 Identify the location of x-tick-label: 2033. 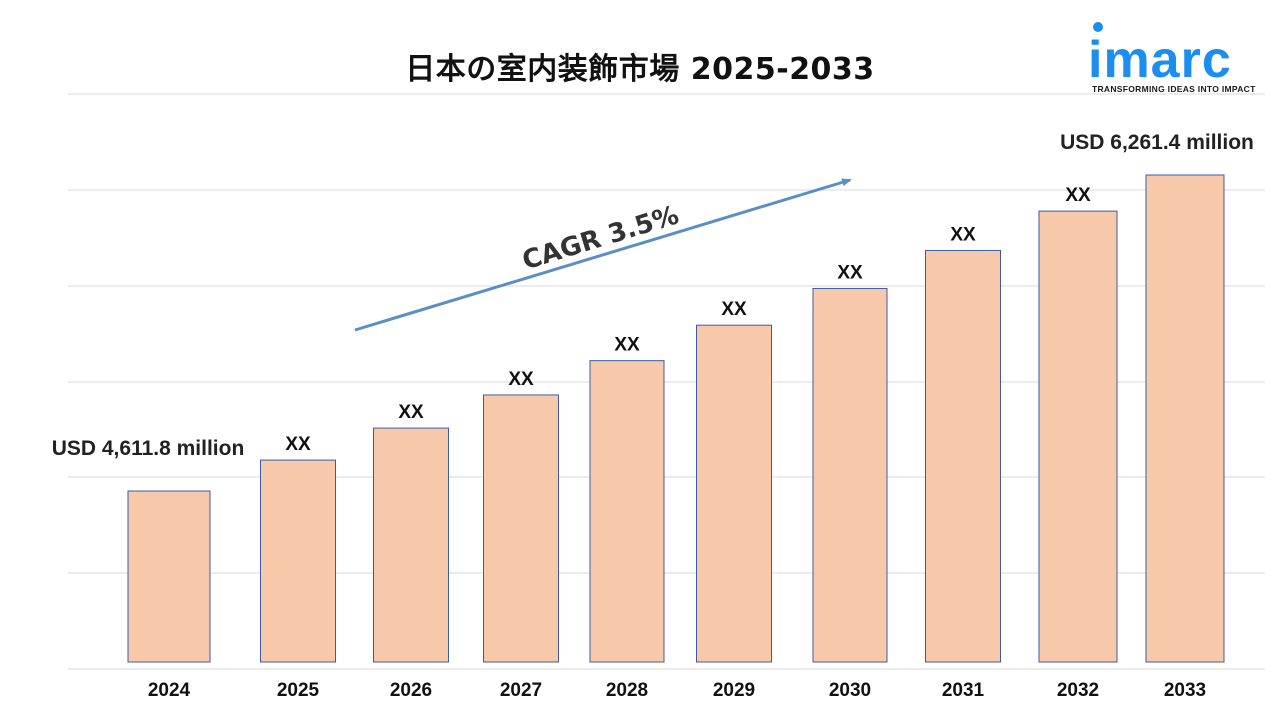
(1185, 690).